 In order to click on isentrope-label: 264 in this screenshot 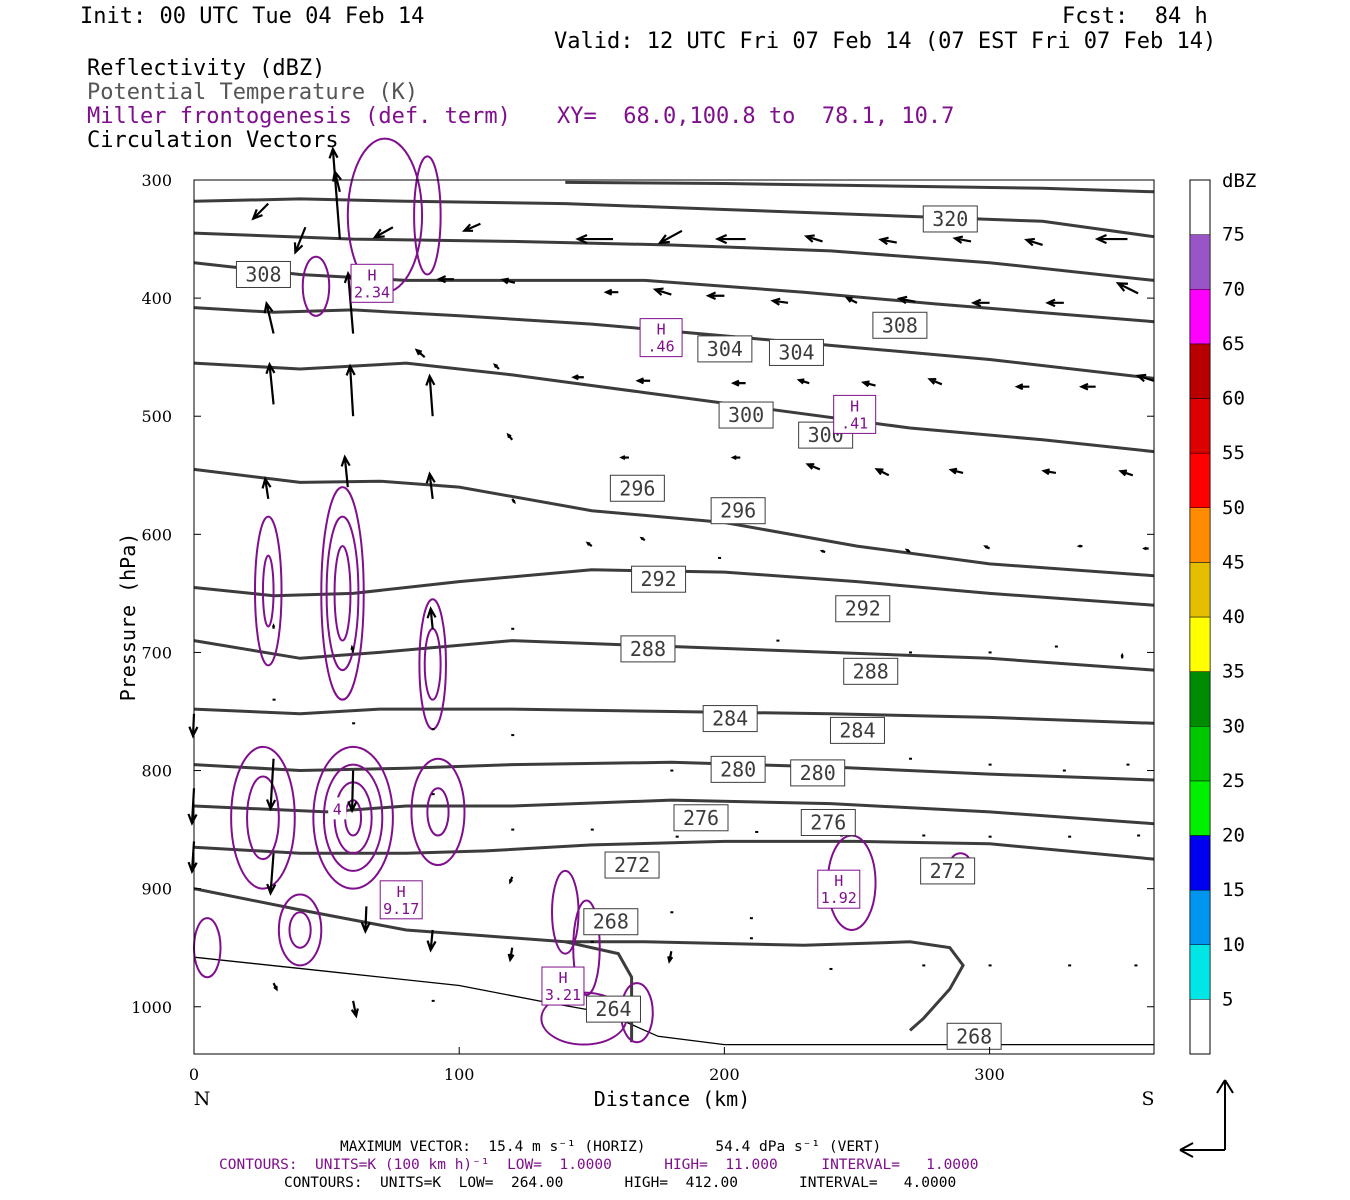, I will do `click(613, 1009)`.